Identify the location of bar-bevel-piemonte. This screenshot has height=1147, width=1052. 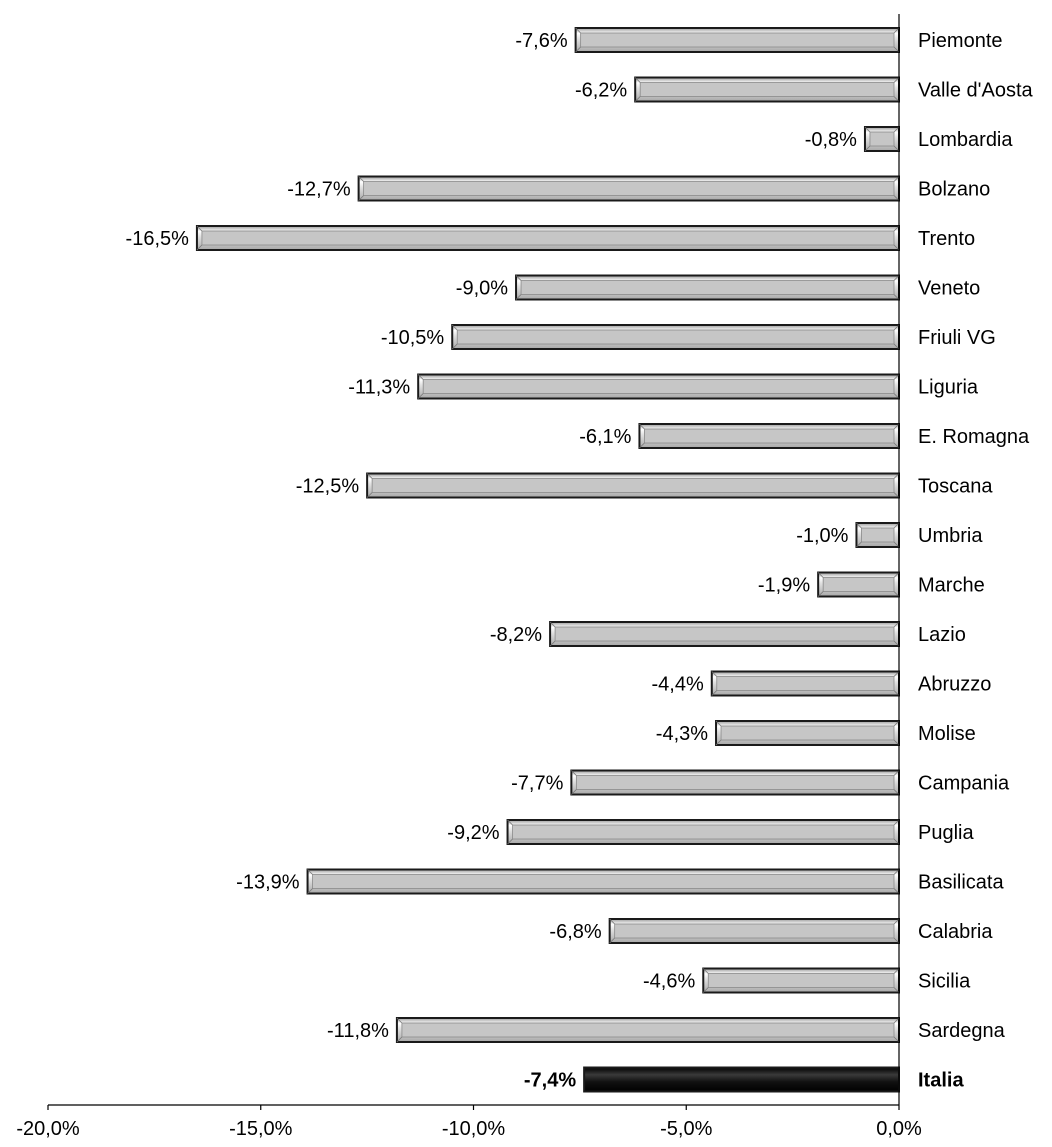
(896, 49).